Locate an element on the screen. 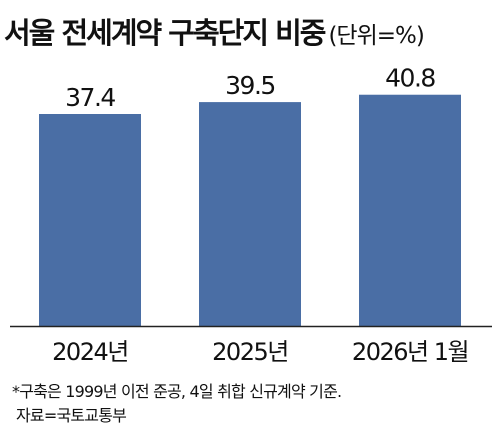 This screenshot has width=500, height=432. value-label-1: 39.5 is located at coordinates (250, 85).